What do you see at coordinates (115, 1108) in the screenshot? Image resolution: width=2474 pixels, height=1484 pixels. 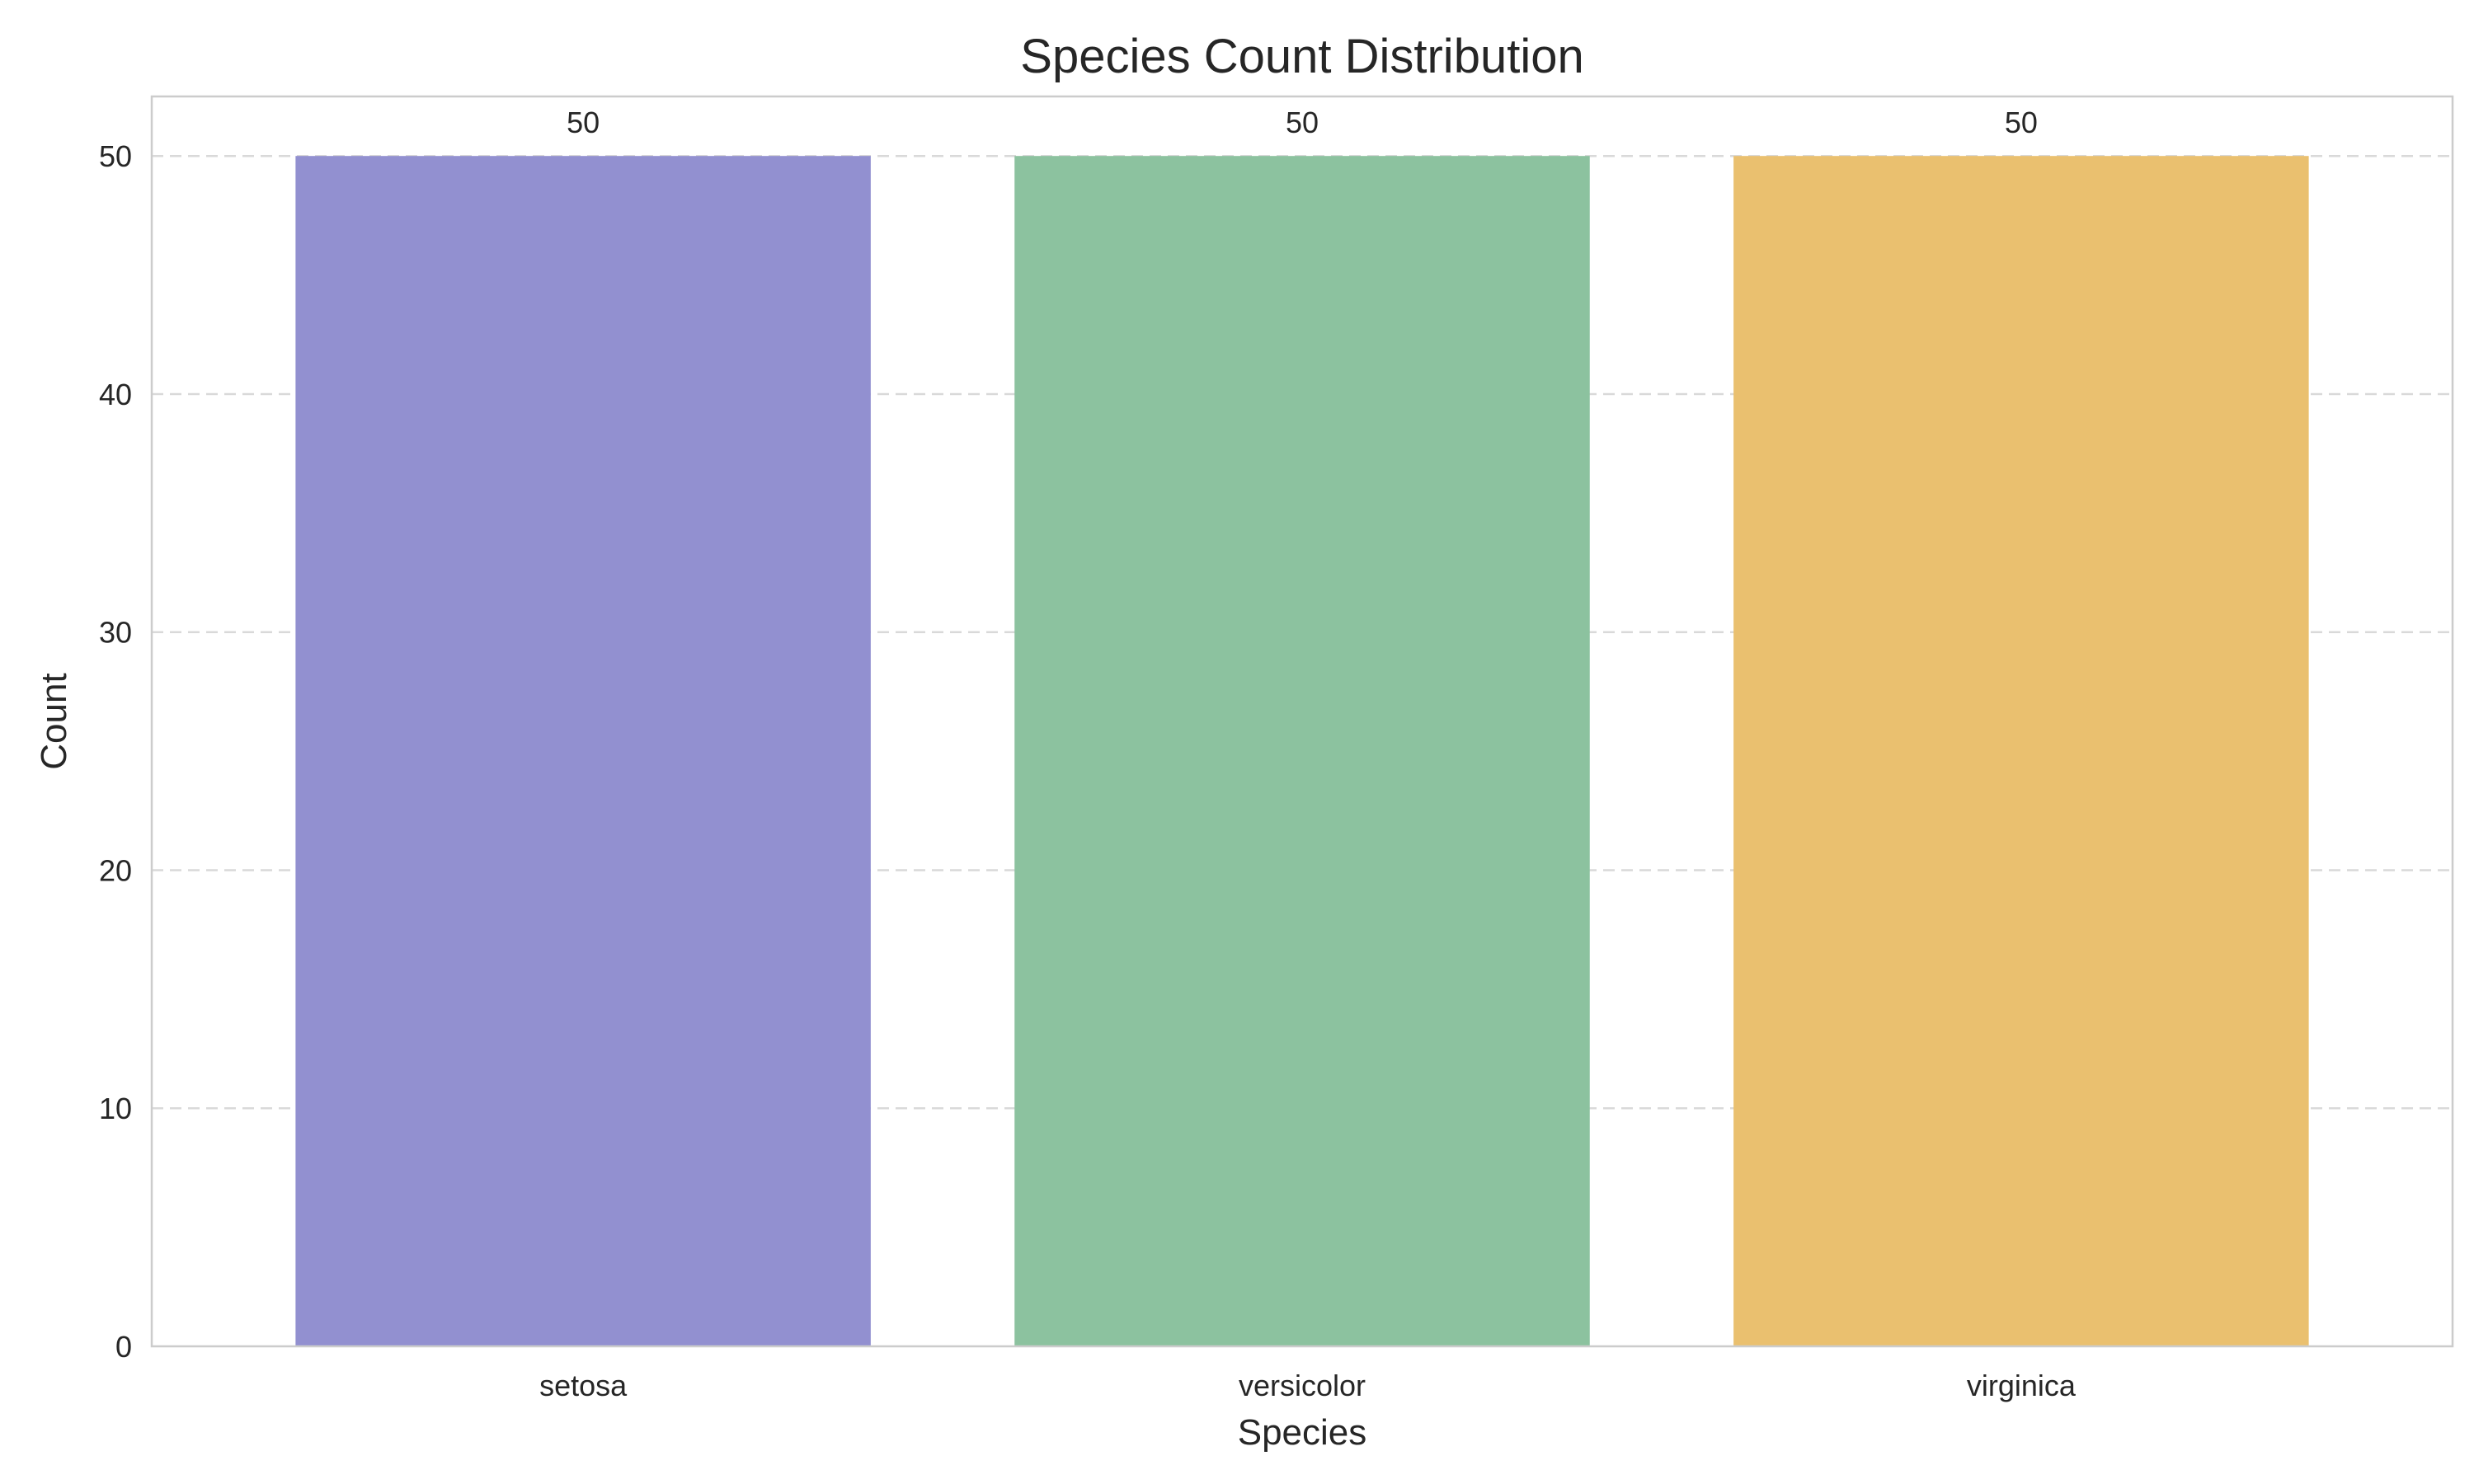 I see `y-tick-label: 10` at bounding box center [115, 1108].